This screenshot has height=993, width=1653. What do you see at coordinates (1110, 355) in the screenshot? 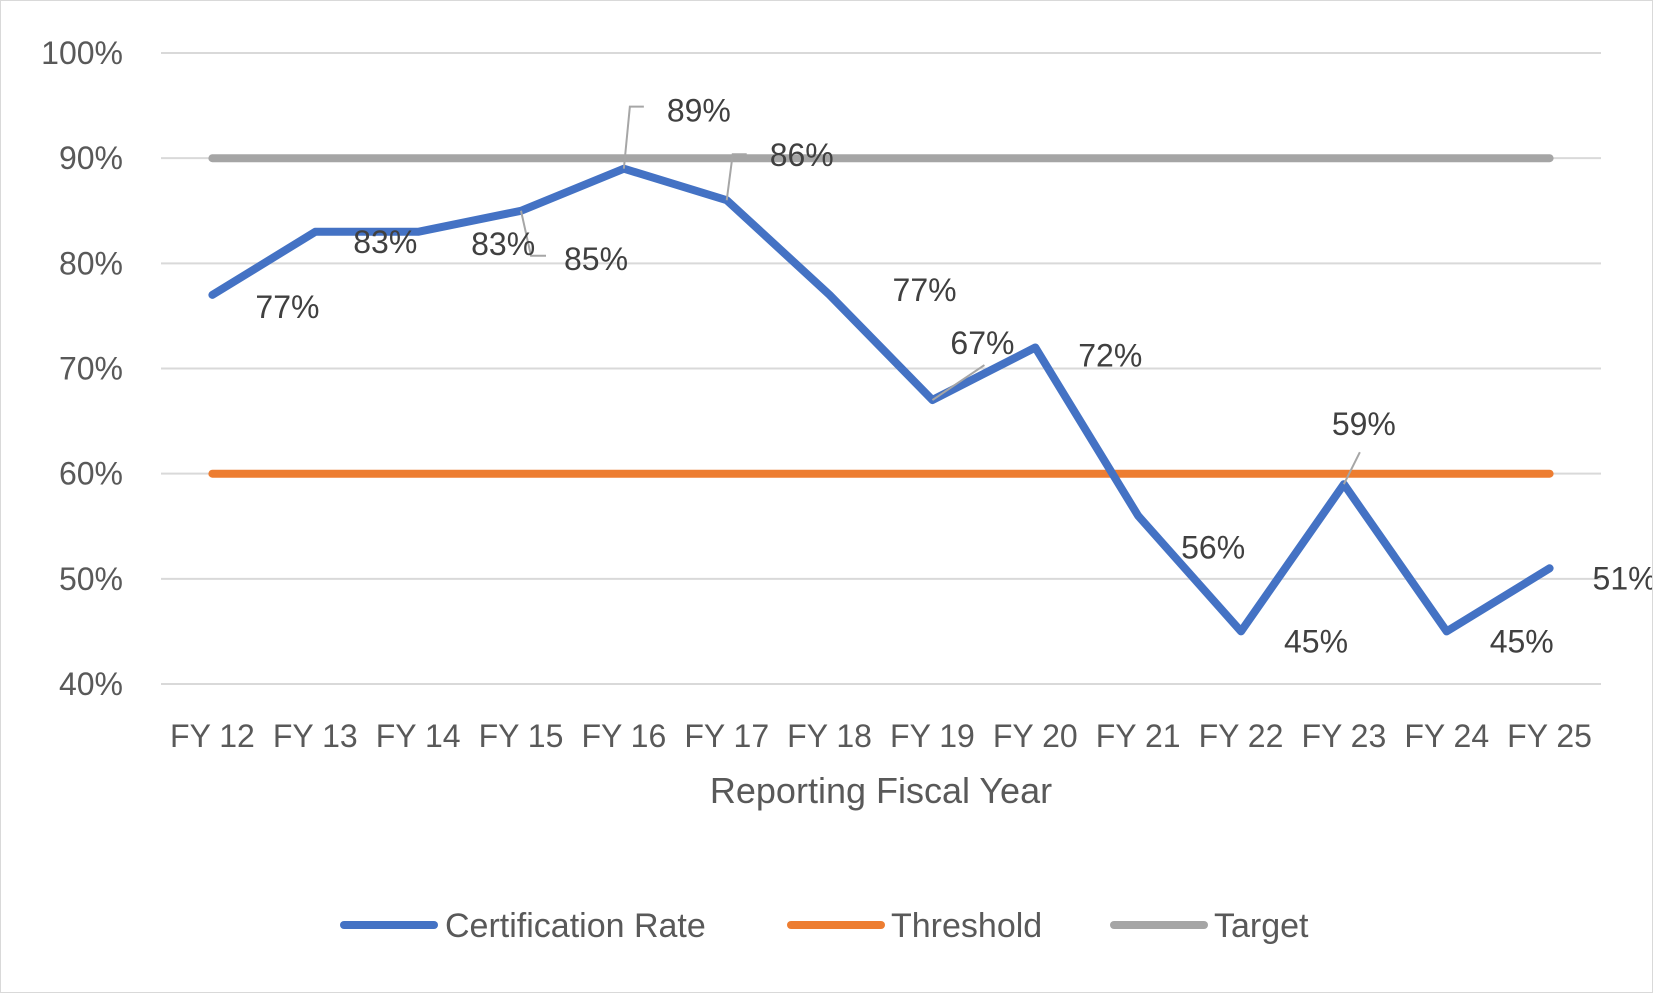
I see `data-label: 72%` at bounding box center [1110, 355].